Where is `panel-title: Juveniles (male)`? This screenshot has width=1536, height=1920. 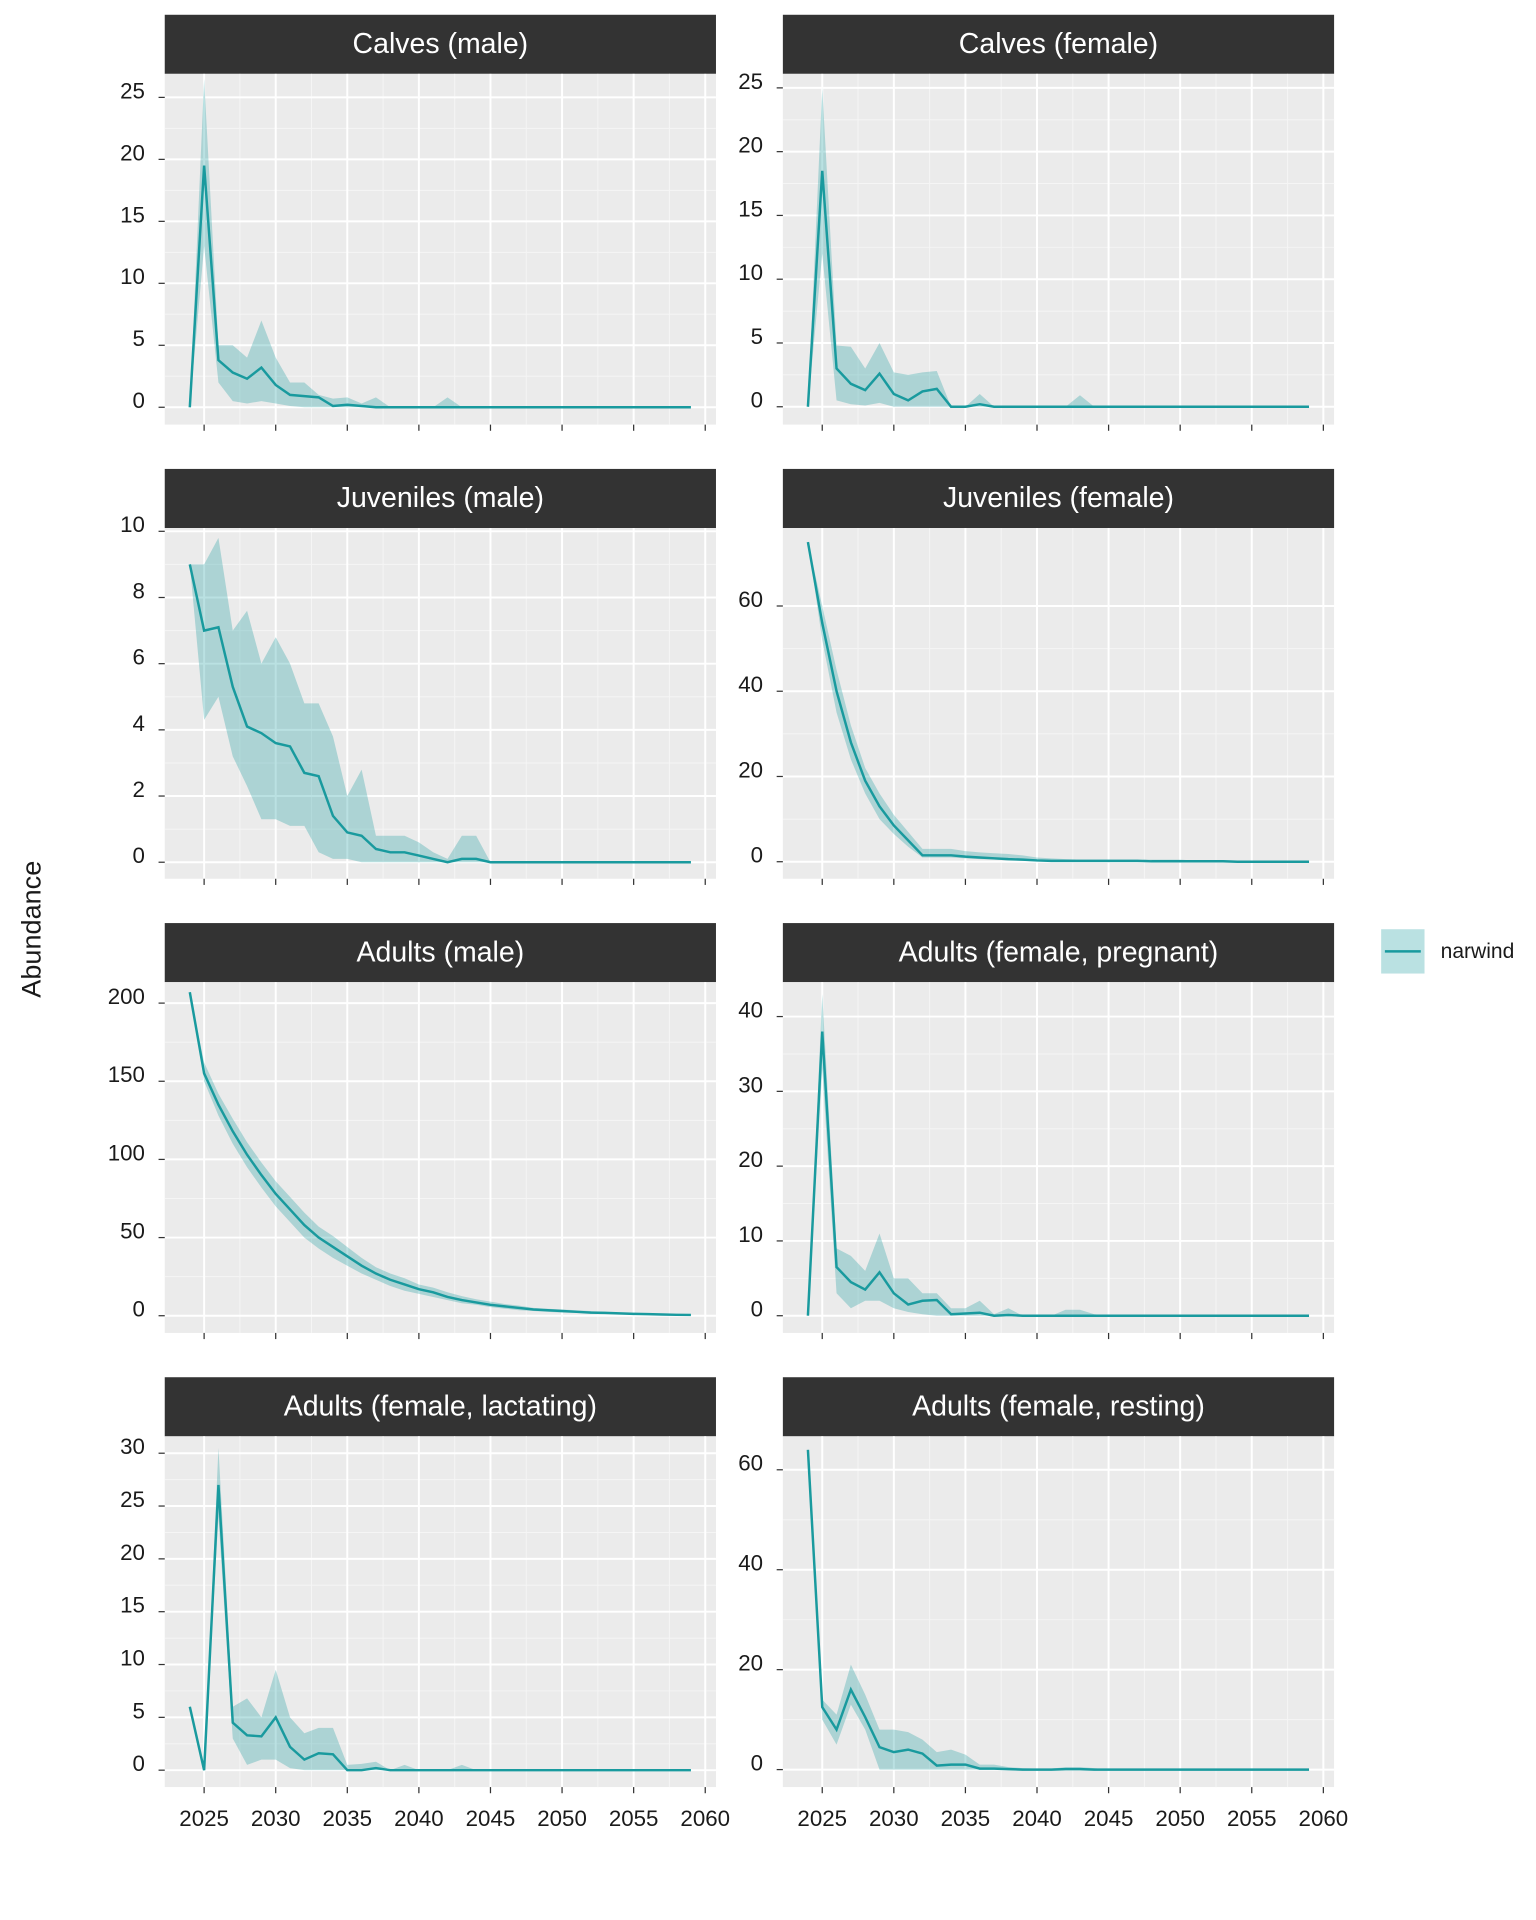 panel-title: Juveniles (male) is located at coordinates (440, 498).